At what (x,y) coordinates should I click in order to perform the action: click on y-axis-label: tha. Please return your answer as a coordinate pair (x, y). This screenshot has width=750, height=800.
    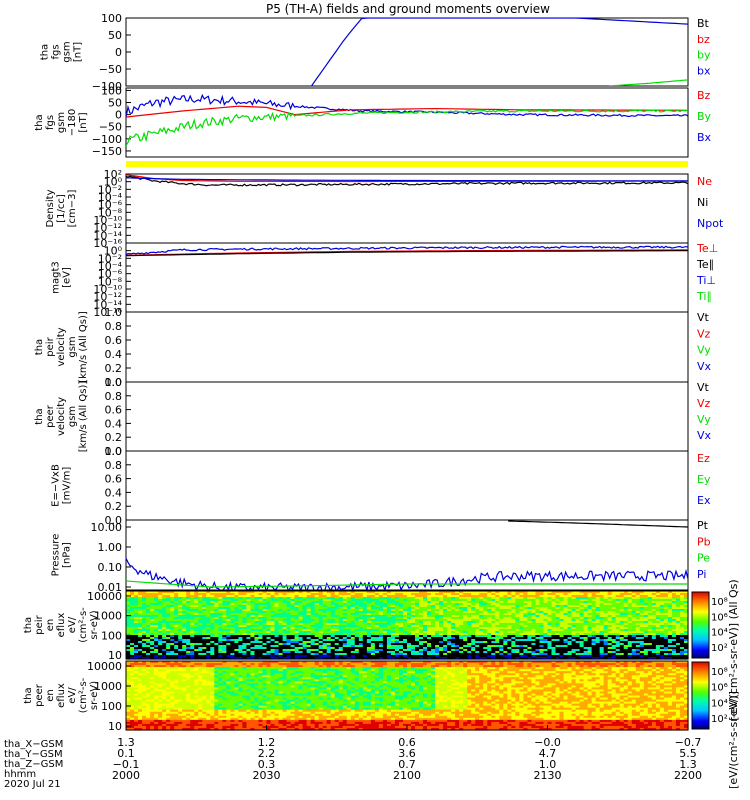
    Looking at the image, I should click on (39, 122).